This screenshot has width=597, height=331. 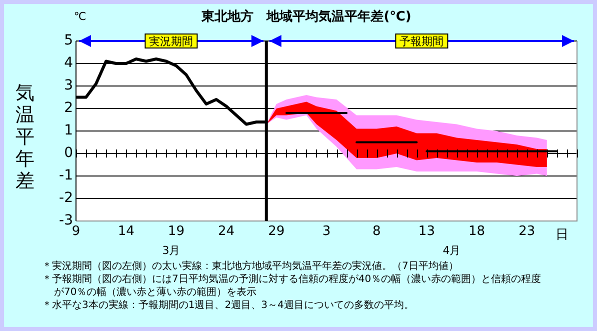 I want to click on y-tick-label: 0, so click(x=68, y=153).